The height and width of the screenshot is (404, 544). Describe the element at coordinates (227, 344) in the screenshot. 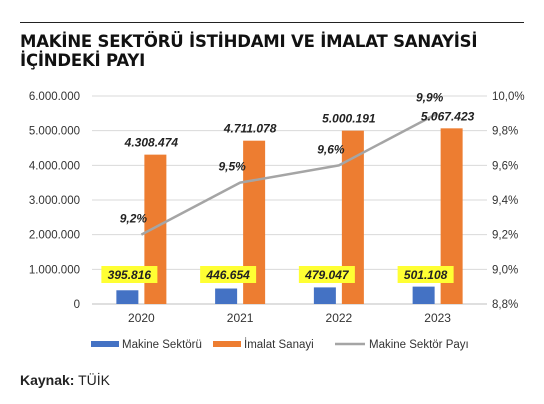

I see `legend-swatch-imalat-sanayi` at that location.